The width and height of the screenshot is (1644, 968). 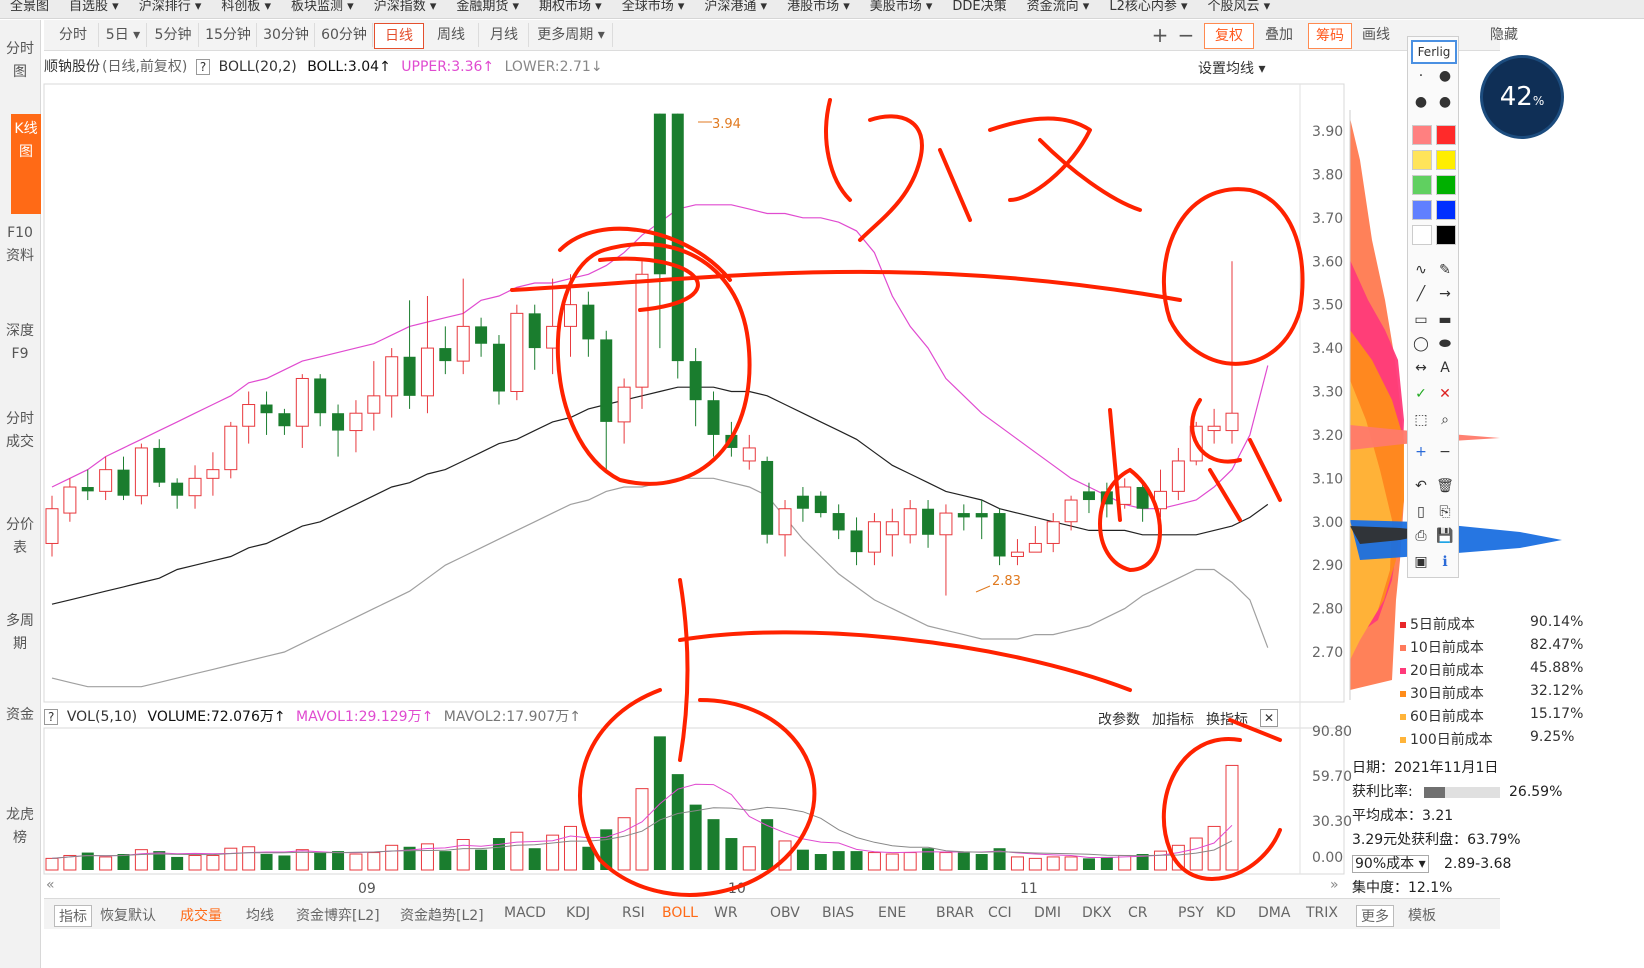 What do you see at coordinates (260, 916) in the screenshot?
I see `indicator-tab: 均线` at bounding box center [260, 916].